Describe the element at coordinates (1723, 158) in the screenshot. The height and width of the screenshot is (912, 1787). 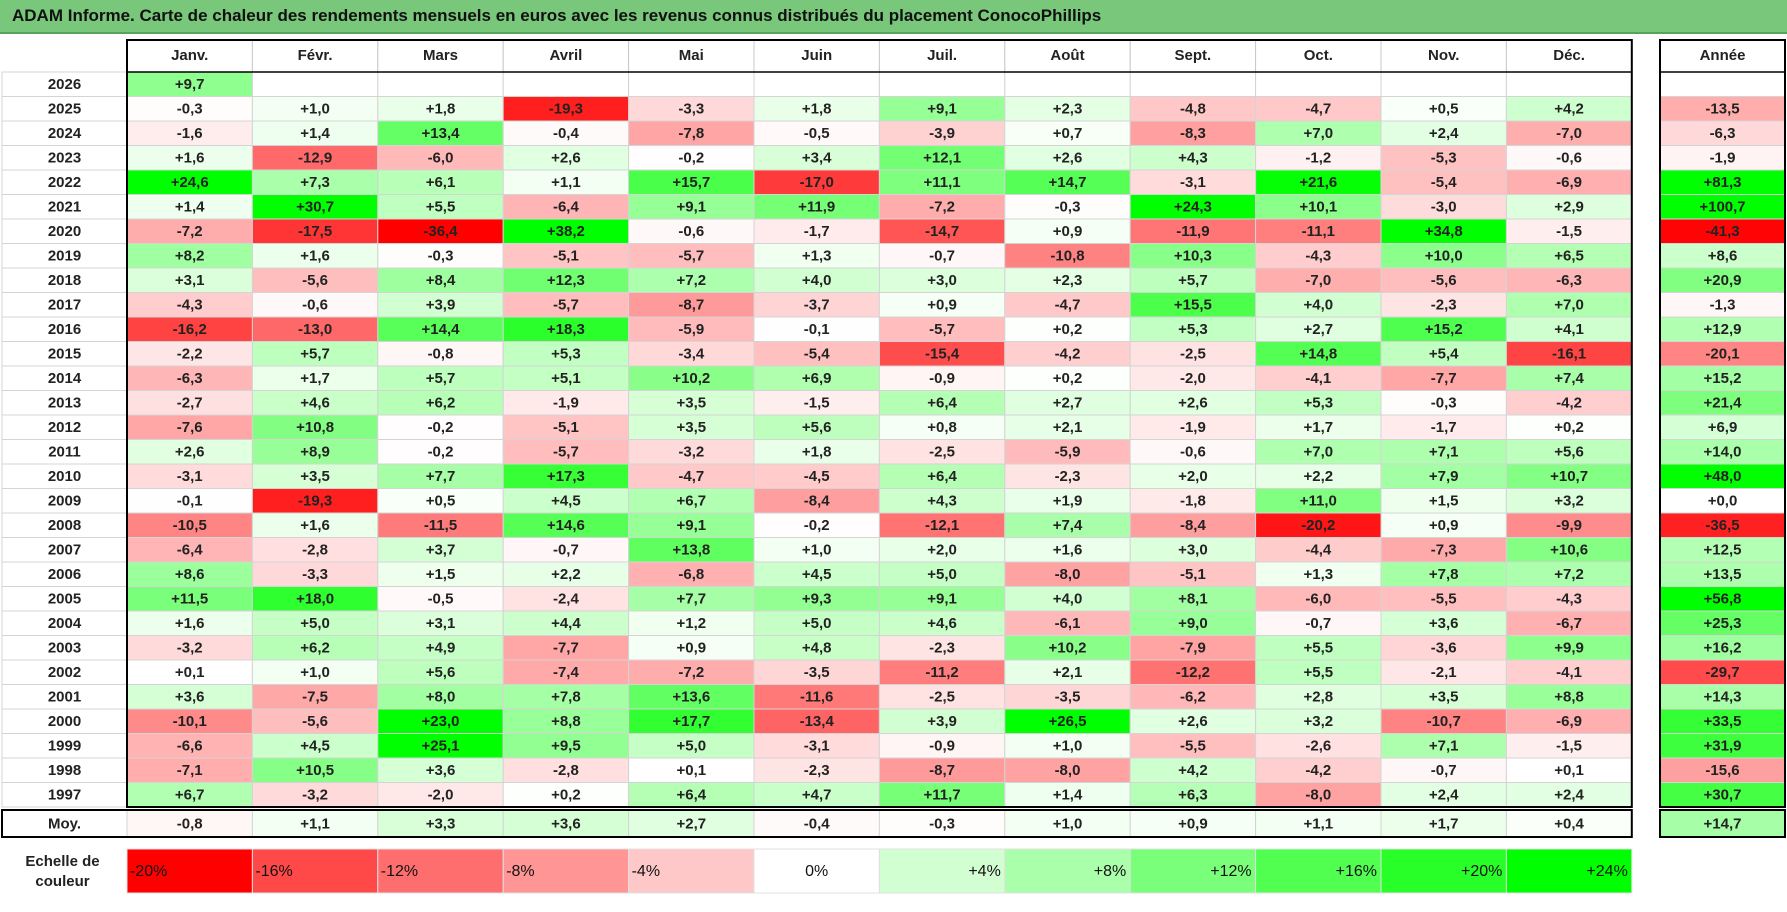
I see `annual-value: -1,9` at that location.